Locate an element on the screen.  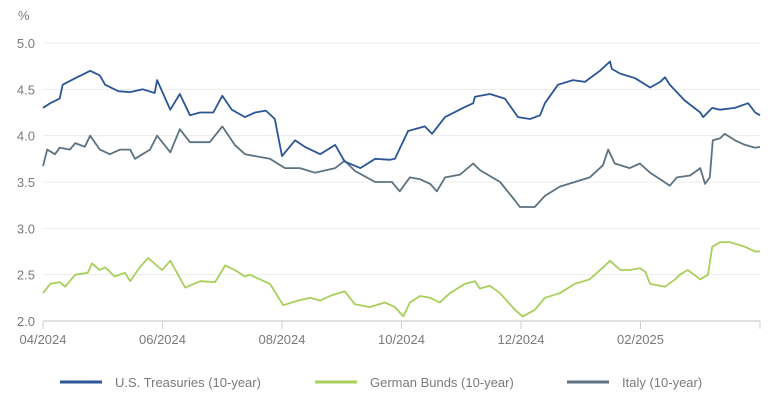
legend-item: Italy (10-year) is located at coordinates (634, 382).